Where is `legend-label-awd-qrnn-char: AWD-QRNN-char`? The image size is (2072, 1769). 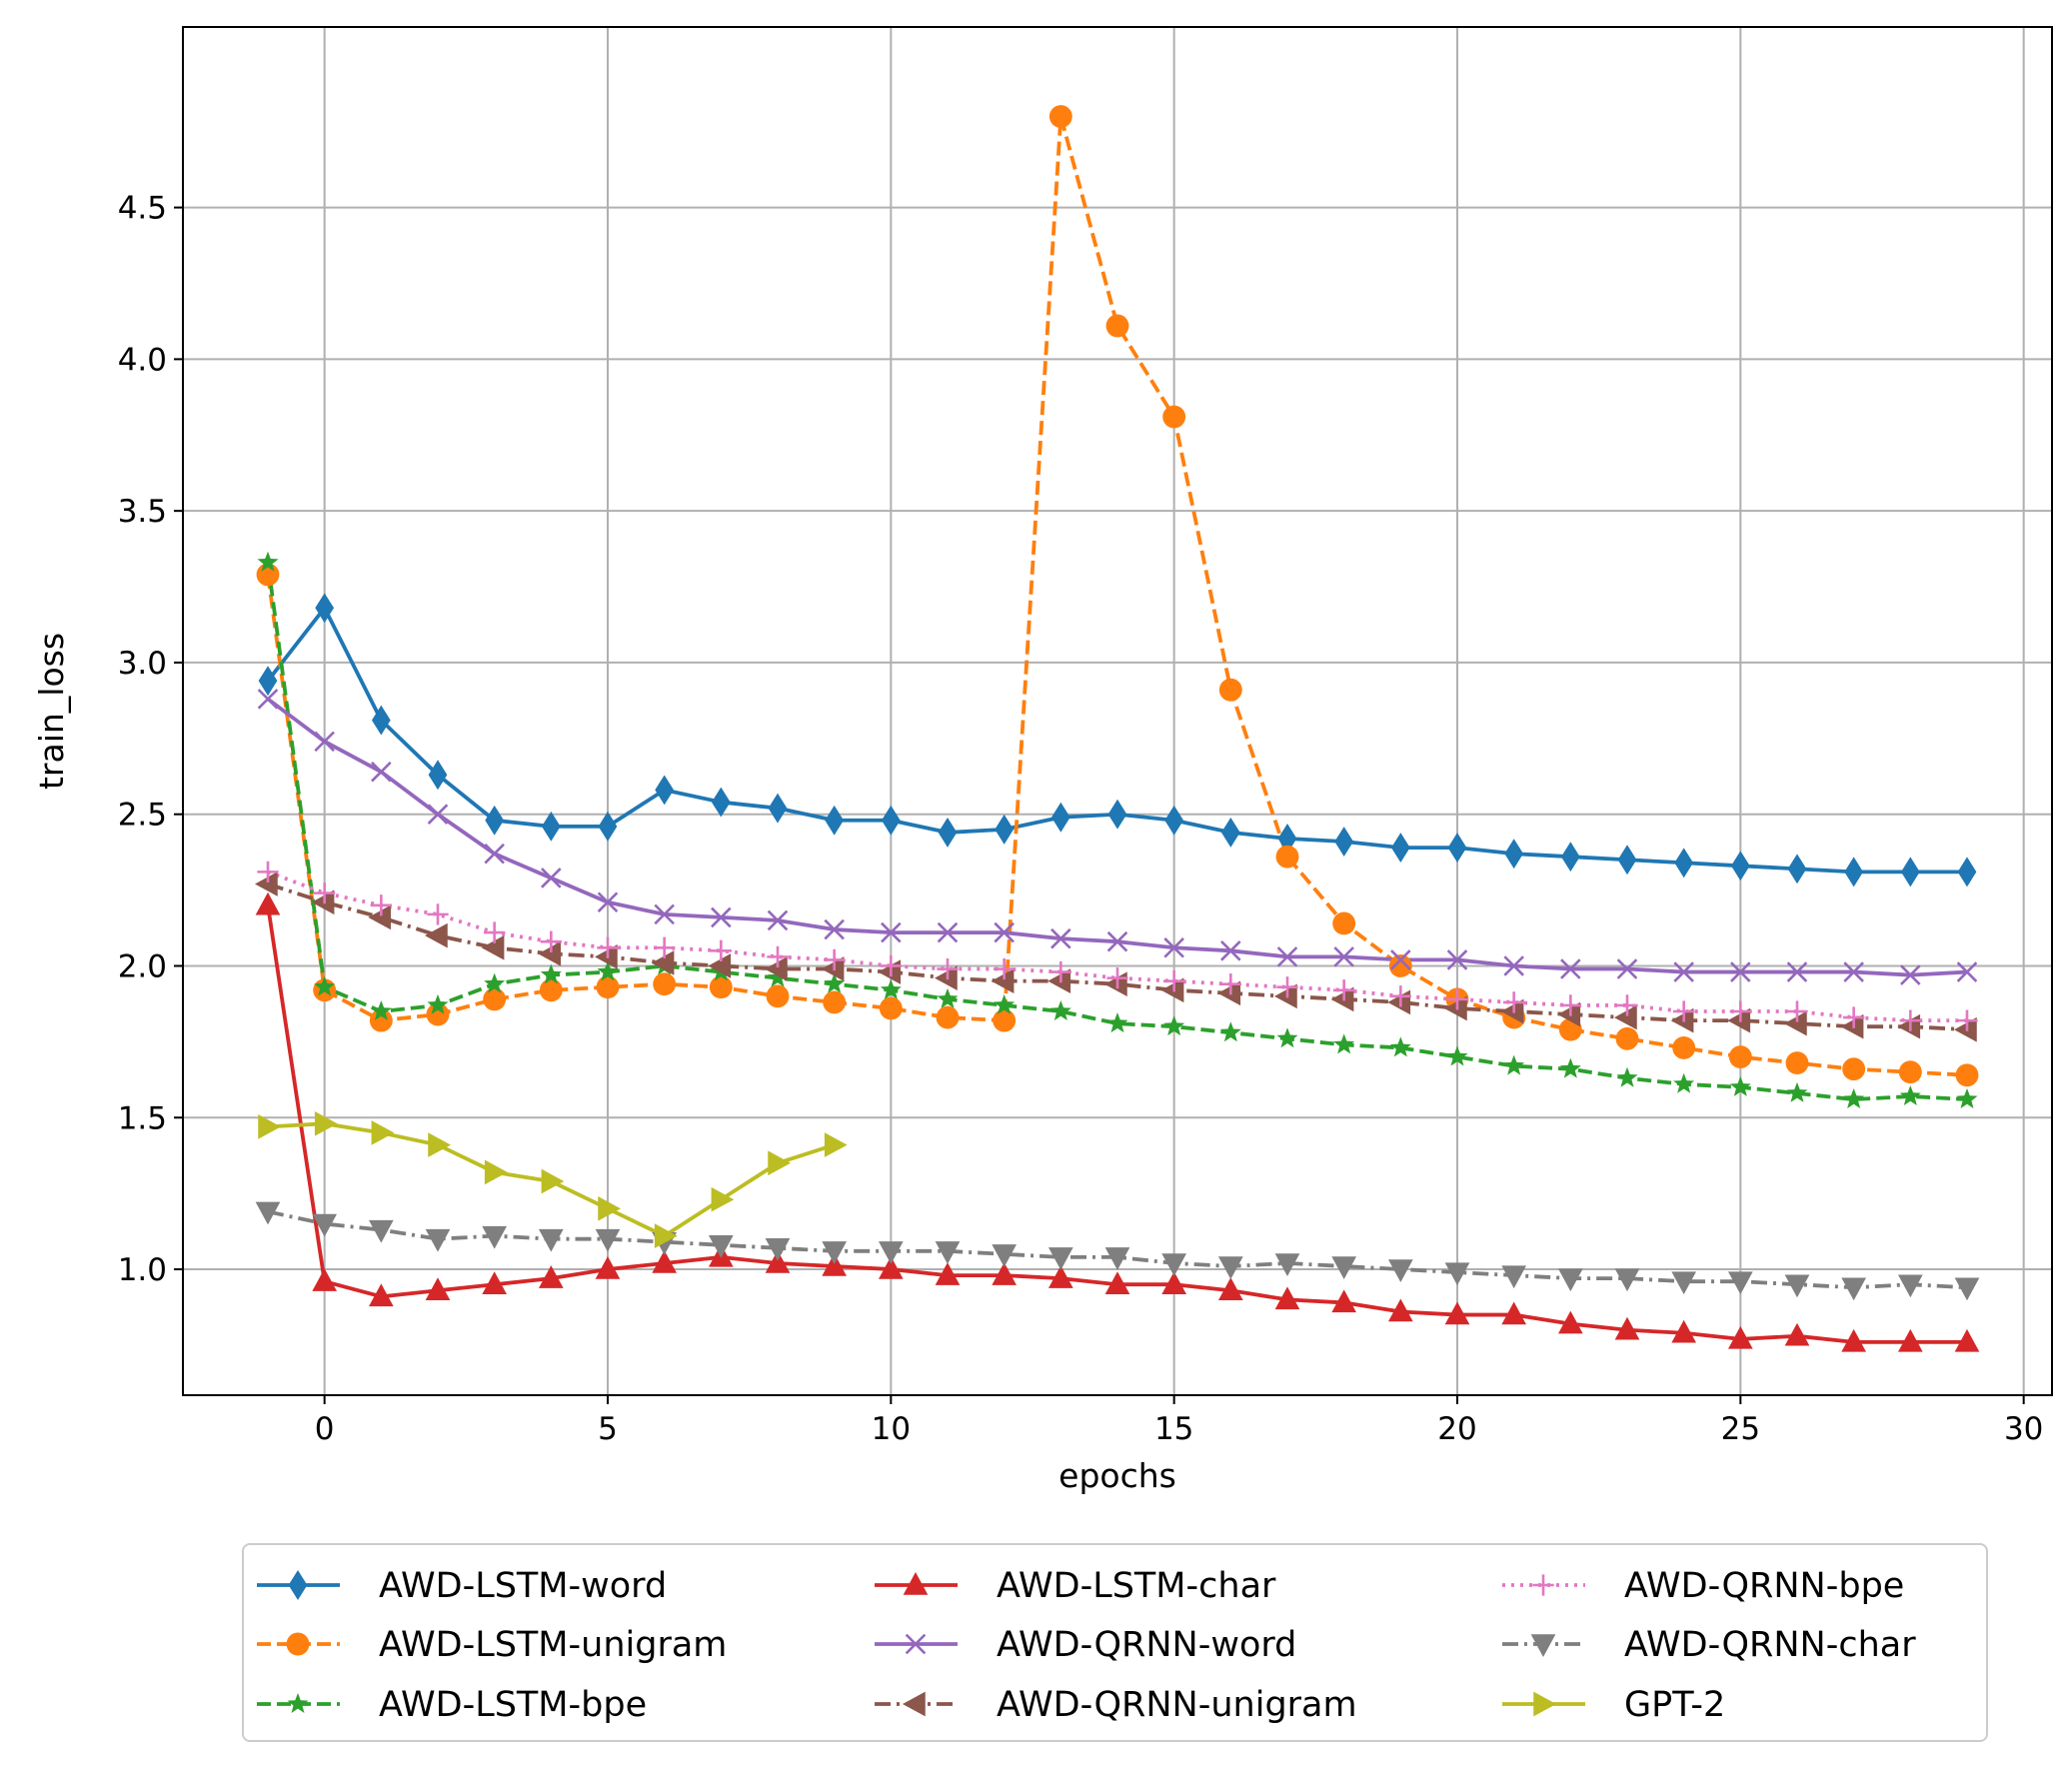
legend-label-awd-qrnn-char: AWD-QRNN-char is located at coordinates (1770, 1645).